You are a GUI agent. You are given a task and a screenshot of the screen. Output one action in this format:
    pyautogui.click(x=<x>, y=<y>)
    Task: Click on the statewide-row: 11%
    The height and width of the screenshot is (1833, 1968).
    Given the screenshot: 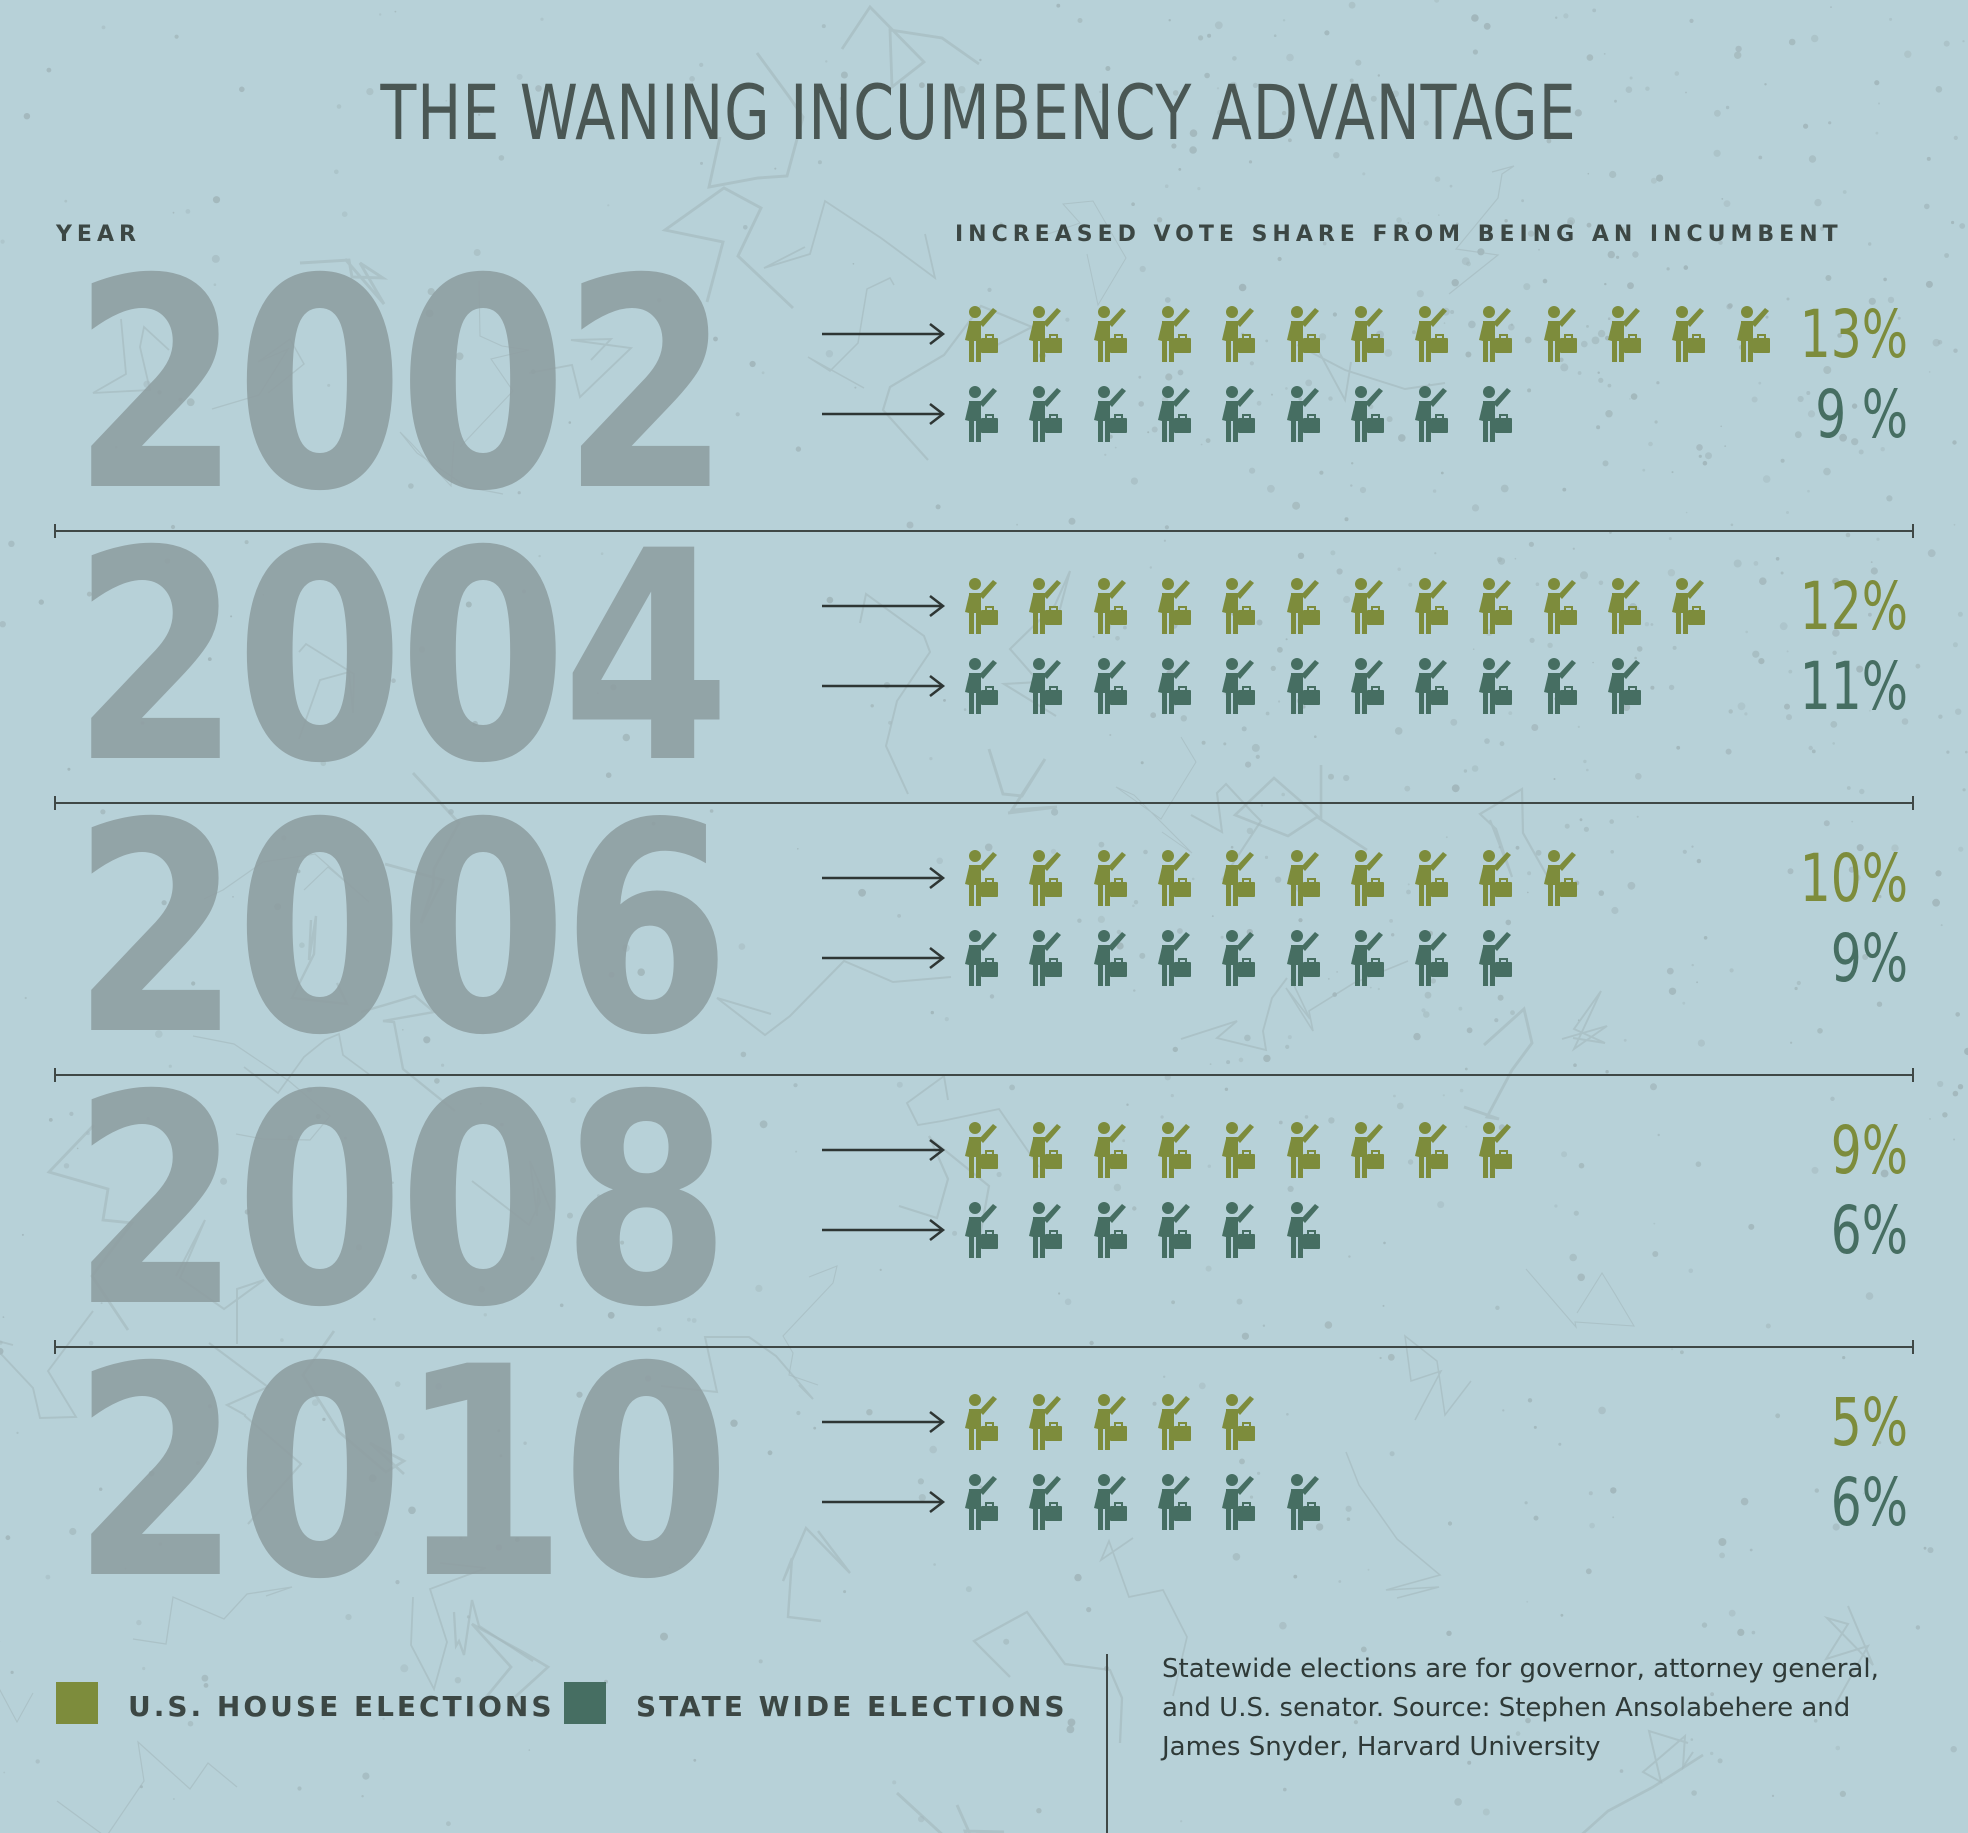 What is the action you would take?
    pyautogui.click(x=984, y=686)
    